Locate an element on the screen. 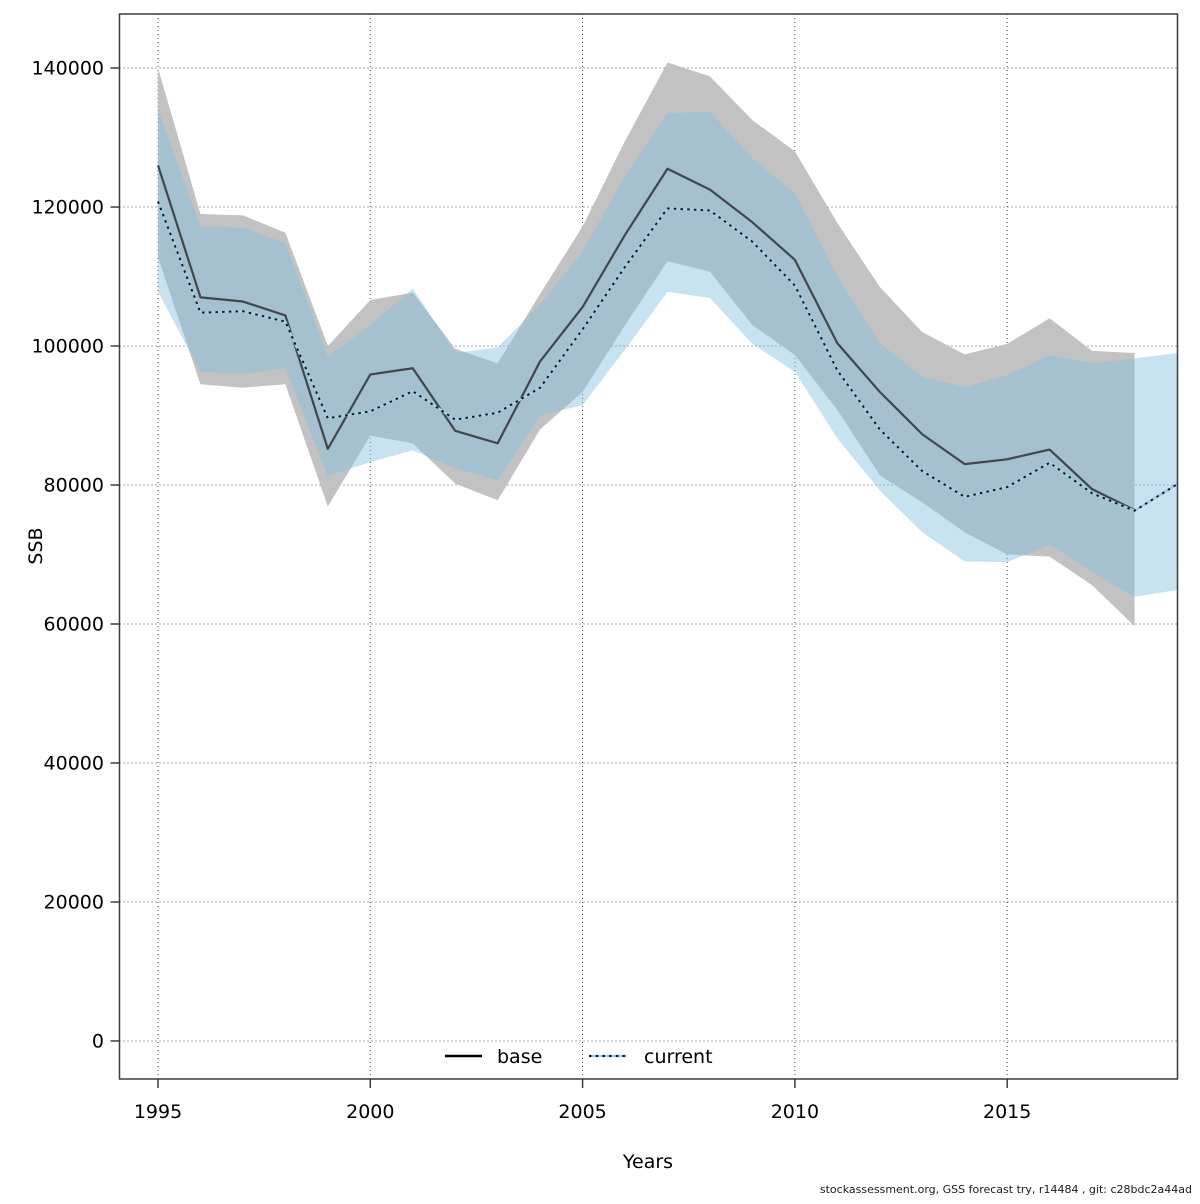 The width and height of the screenshot is (1200, 1204). y-axis-title: SSB is located at coordinates (36, 545).